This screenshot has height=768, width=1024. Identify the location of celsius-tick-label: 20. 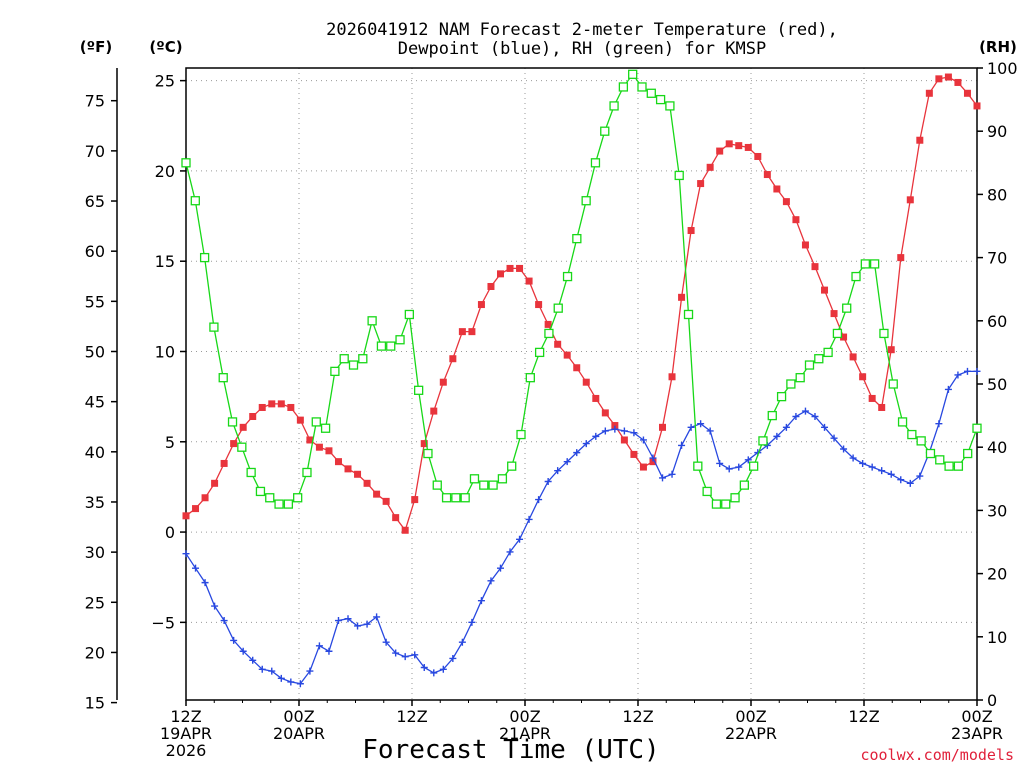
(165, 171).